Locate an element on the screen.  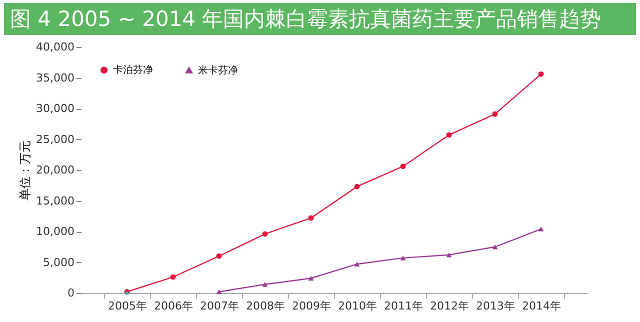
y-tick-label: 30,000 is located at coordinates (55, 108).